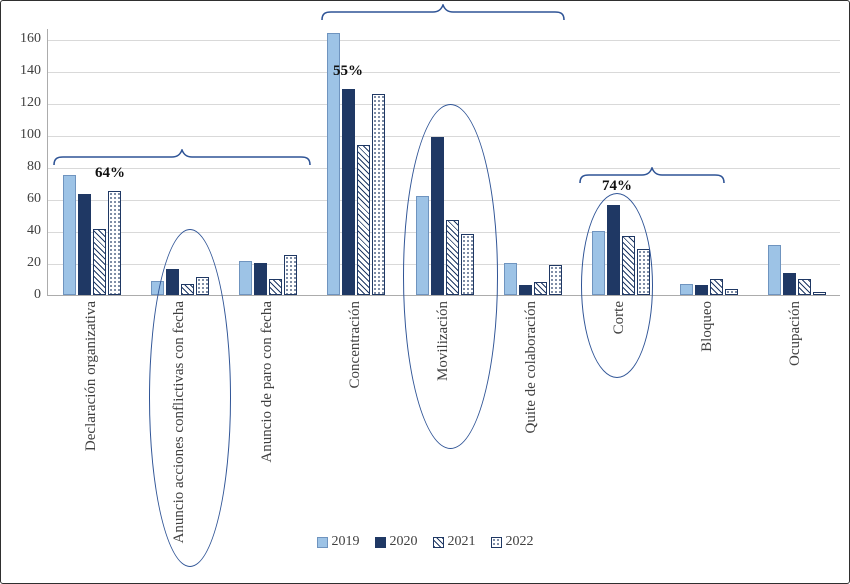 The width and height of the screenshot is (850, 584). I want to click on annotation-64-percent: 64%, so click(110, 173).